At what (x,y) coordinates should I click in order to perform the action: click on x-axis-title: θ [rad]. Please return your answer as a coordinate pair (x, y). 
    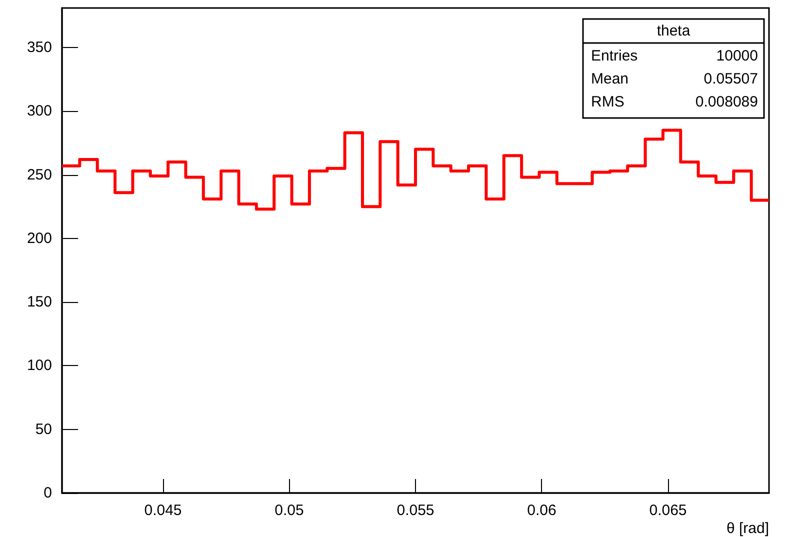
    Looking at the image, I should click on (747, 528).